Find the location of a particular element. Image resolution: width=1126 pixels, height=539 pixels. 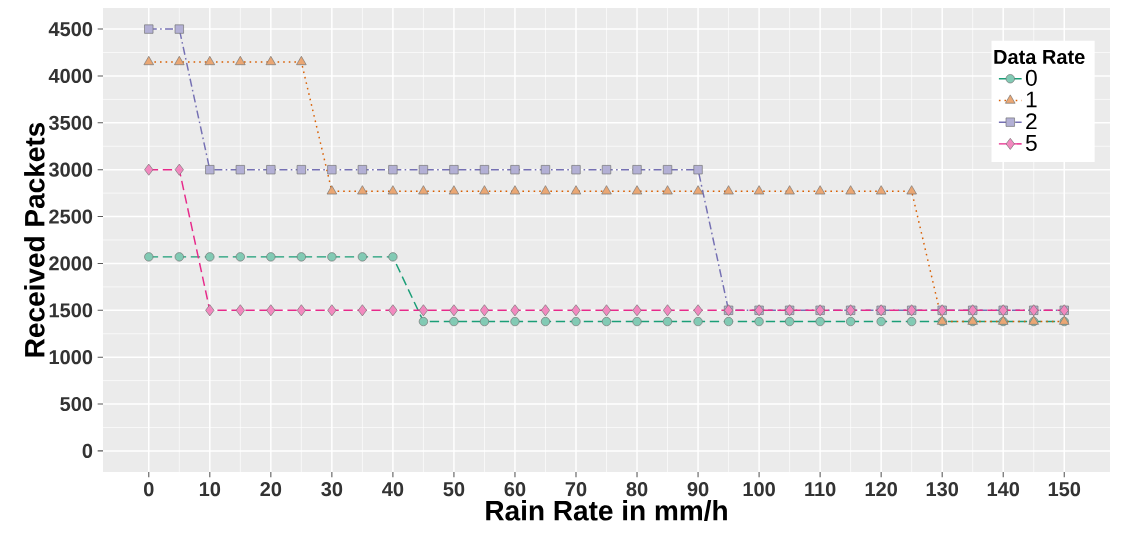

y-tick-label: 2500 is located at coordinates (71, 216).